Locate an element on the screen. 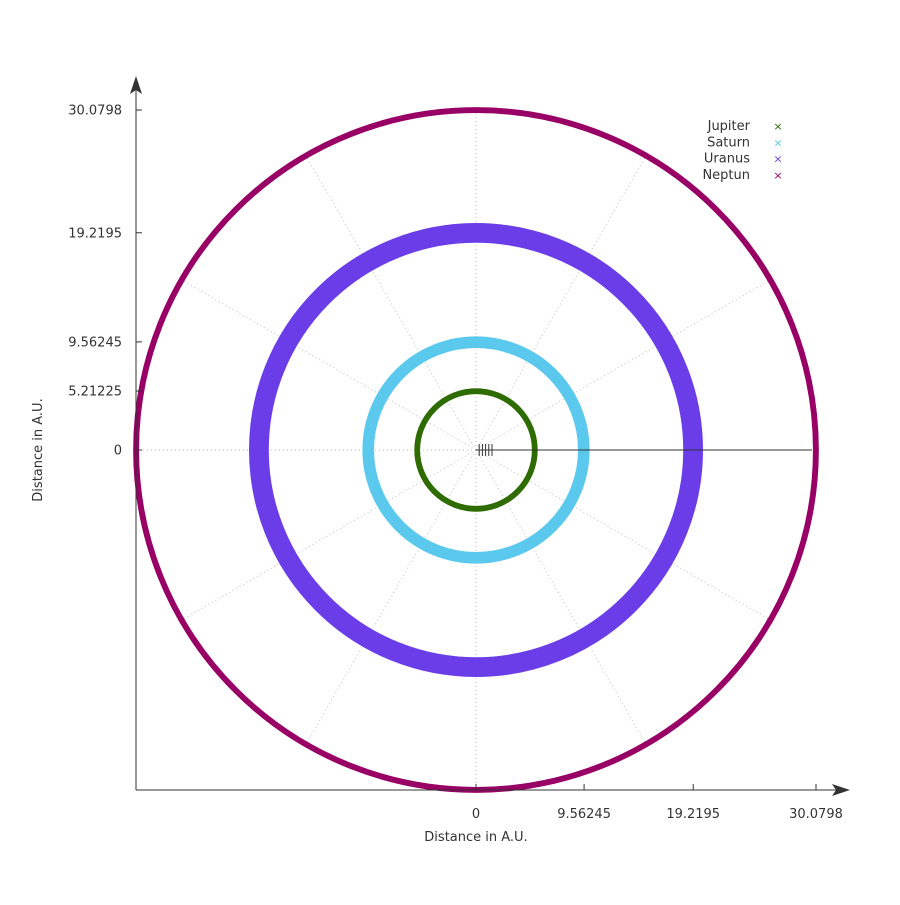 This screenshot has height=905, width=900. legend-label: Jupiter is located at coordinates (729, 126).